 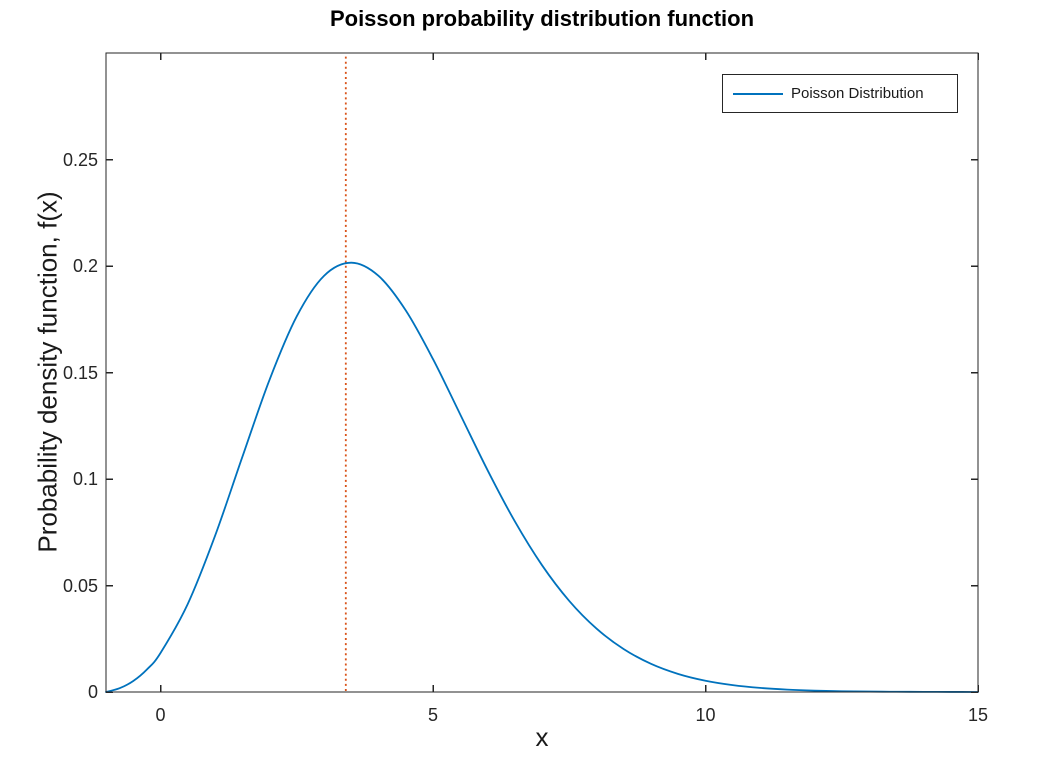 What do you see at coordinates (705, 715) in the screenshot?
I see `x-tick-label: 10` at bounding box center [705, 715].